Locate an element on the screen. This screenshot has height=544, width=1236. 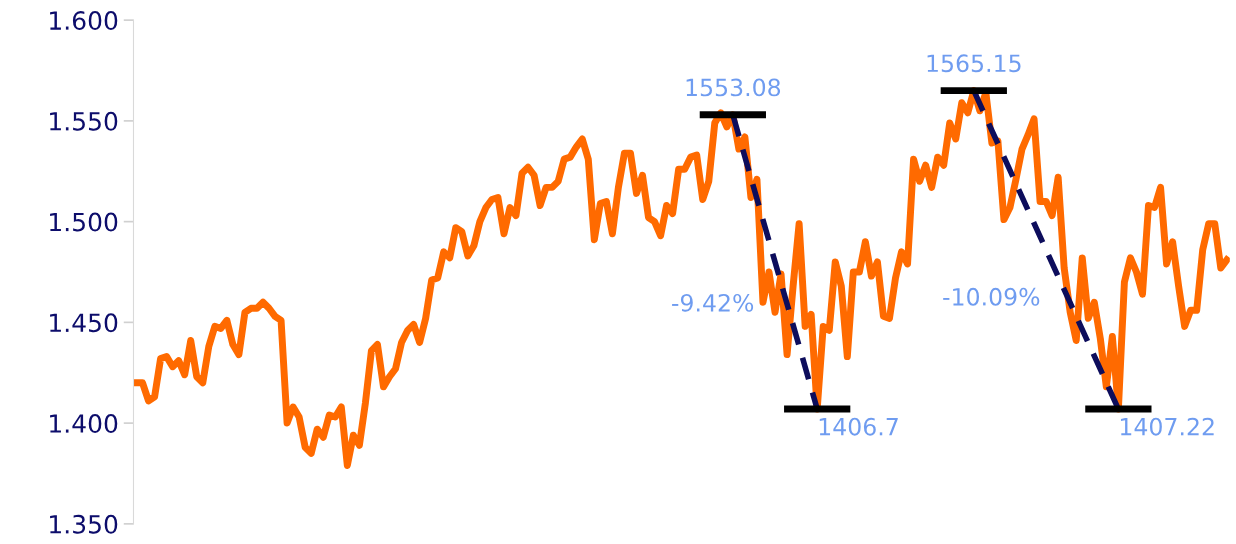
annotation: -10.09% is located at coordinates (991, 296).